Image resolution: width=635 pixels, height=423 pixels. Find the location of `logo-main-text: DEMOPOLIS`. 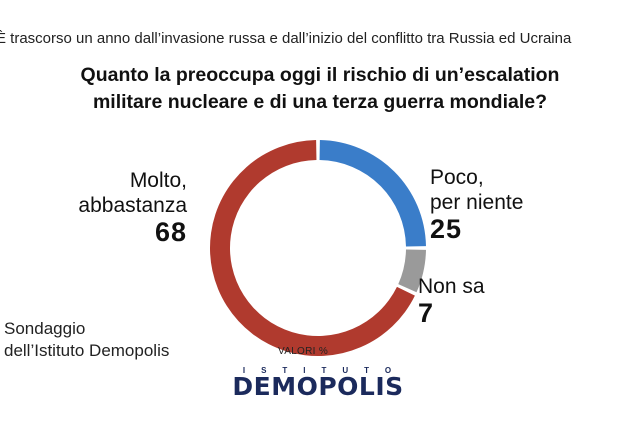

logo-main-text: DEMOPOLIS is located at coordinates (318, 386).